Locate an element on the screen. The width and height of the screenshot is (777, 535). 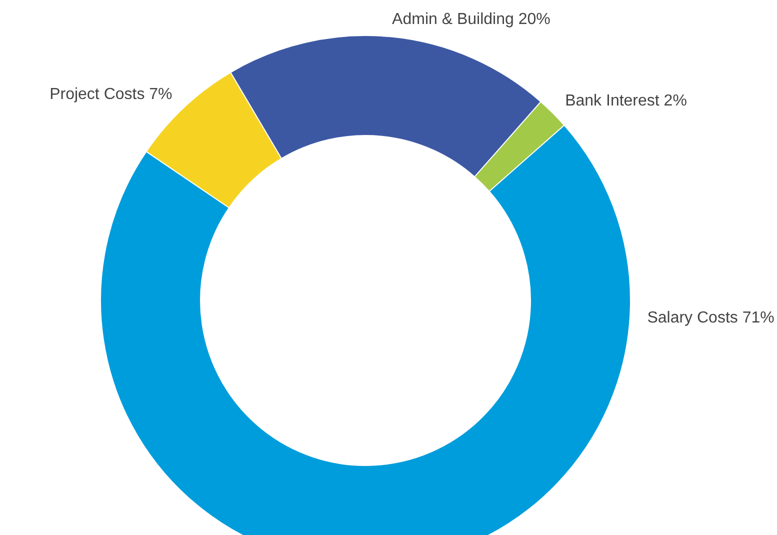
slice-label: Project Costs 7% is located at coordinates (111, 95).